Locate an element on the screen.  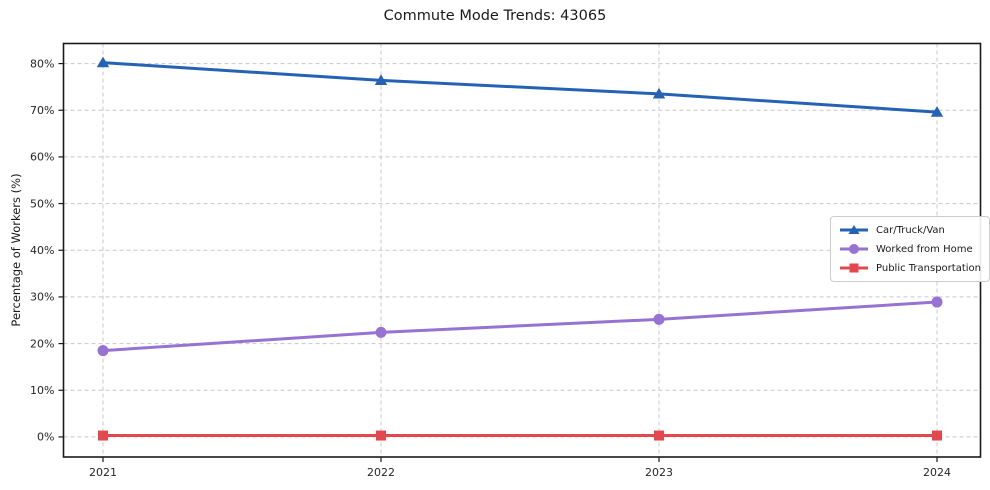
y-tick-label: 30% is located at coordinates (42, 297).